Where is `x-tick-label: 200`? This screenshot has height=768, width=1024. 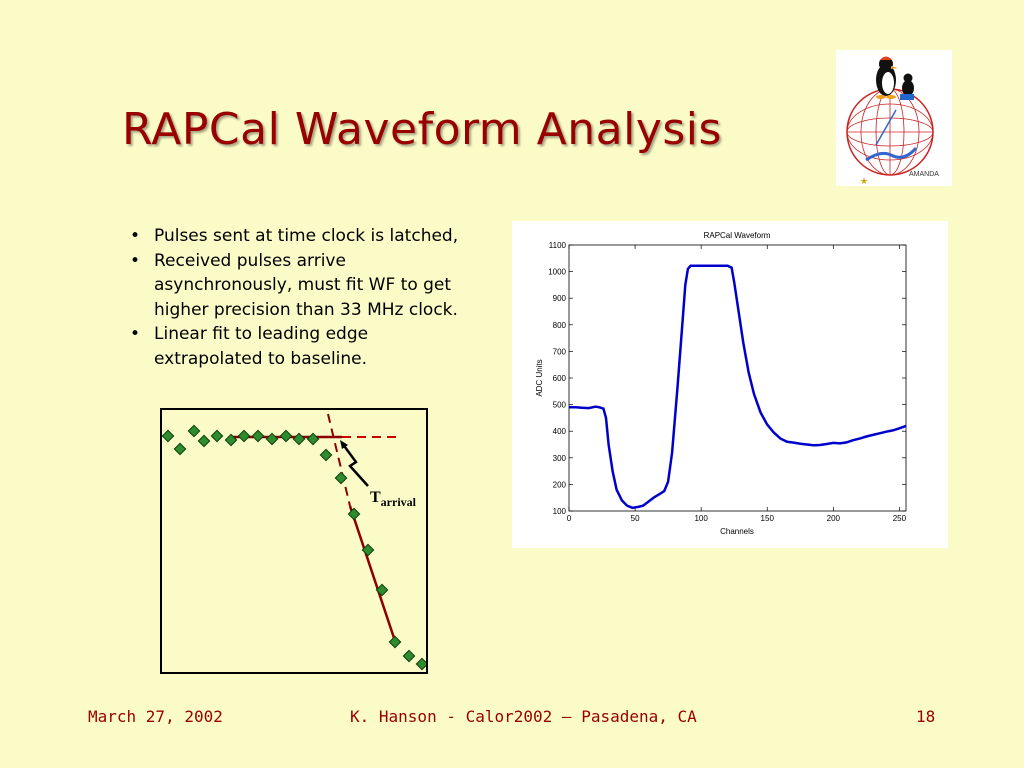 x-tick-label: 200 is located at coordinates (834, 518).